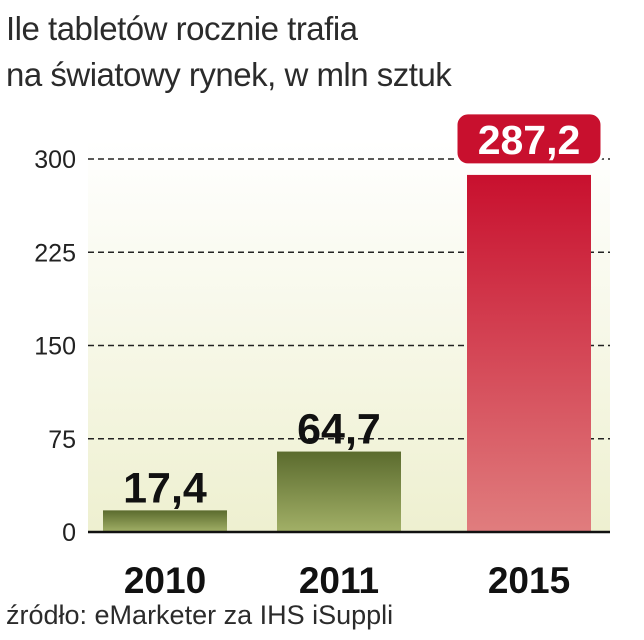  Describe the element at coordinates (339, 580) in the screenshot. I see `x-tick-label: 2011` at that location.